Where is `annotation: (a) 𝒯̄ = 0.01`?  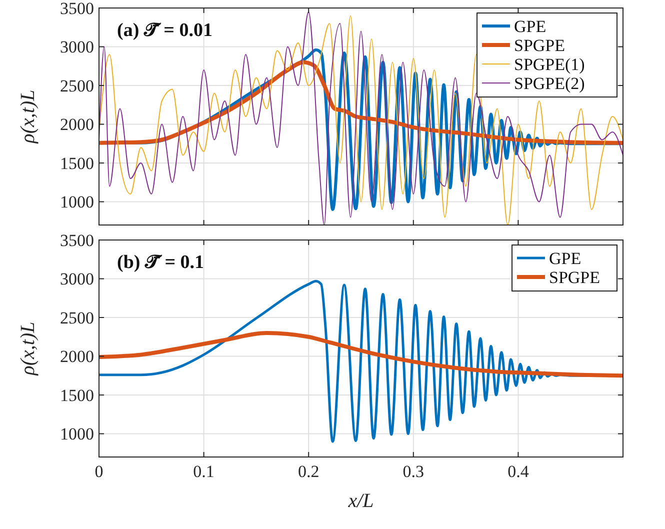 annotation: (a) 𝒯̄ = 0.01 is located at coordinates (164, 30).